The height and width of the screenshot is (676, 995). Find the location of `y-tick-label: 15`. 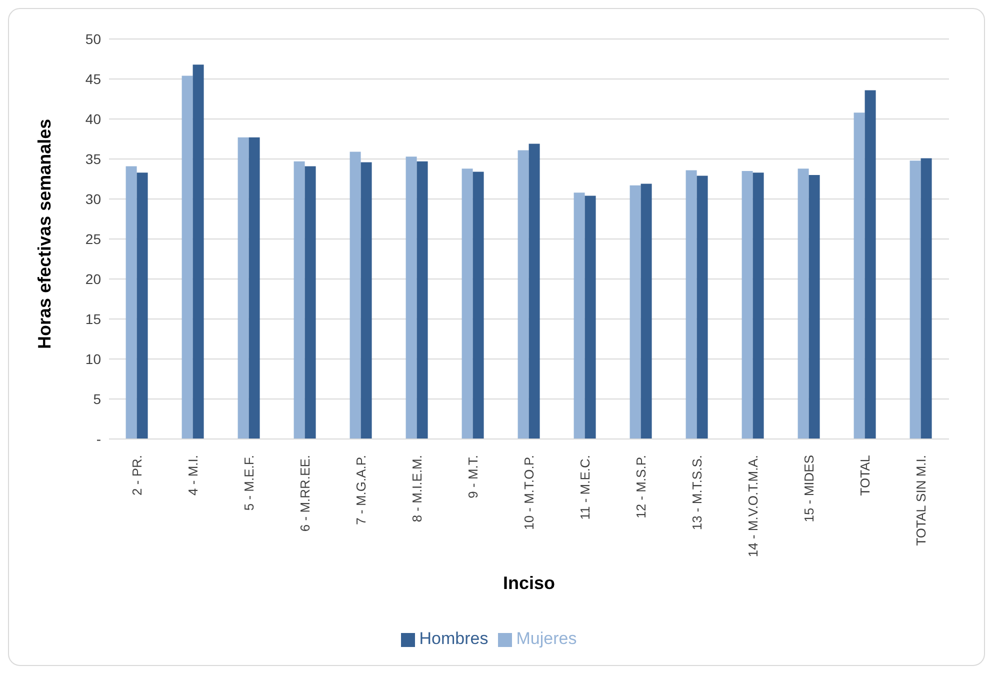

y-tick-label: 15 is located at coordinates (93, 318).